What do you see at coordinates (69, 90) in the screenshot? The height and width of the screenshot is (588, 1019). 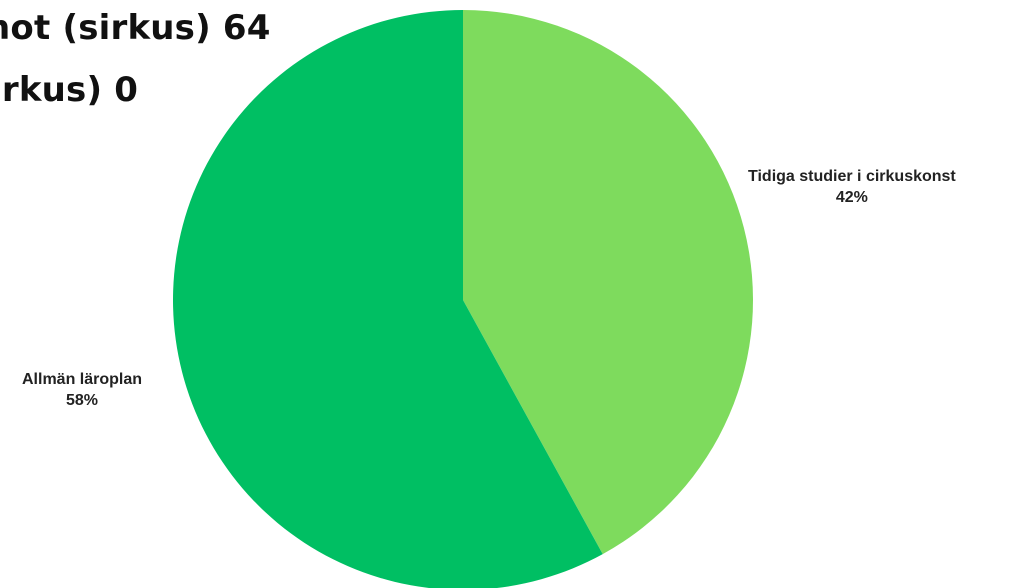 I see `chart-title-line-2: irkus) 0` at bounding box center [69, 90].